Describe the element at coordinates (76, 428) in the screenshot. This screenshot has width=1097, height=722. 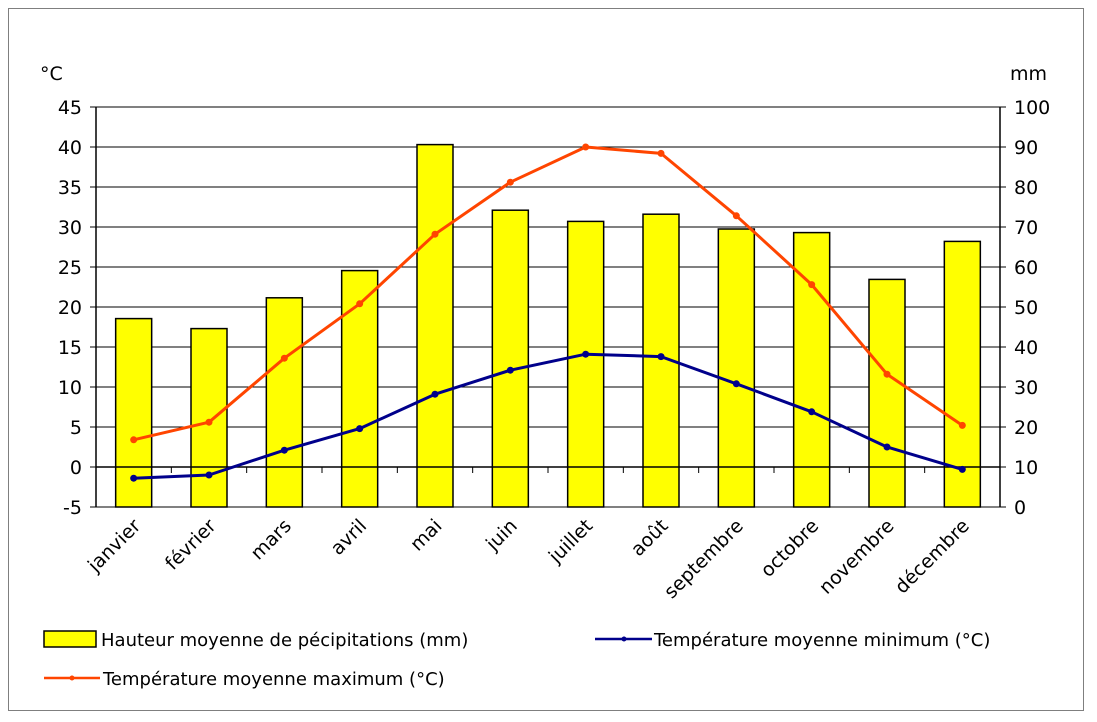
I see `left-tick-label: 5` at that location.